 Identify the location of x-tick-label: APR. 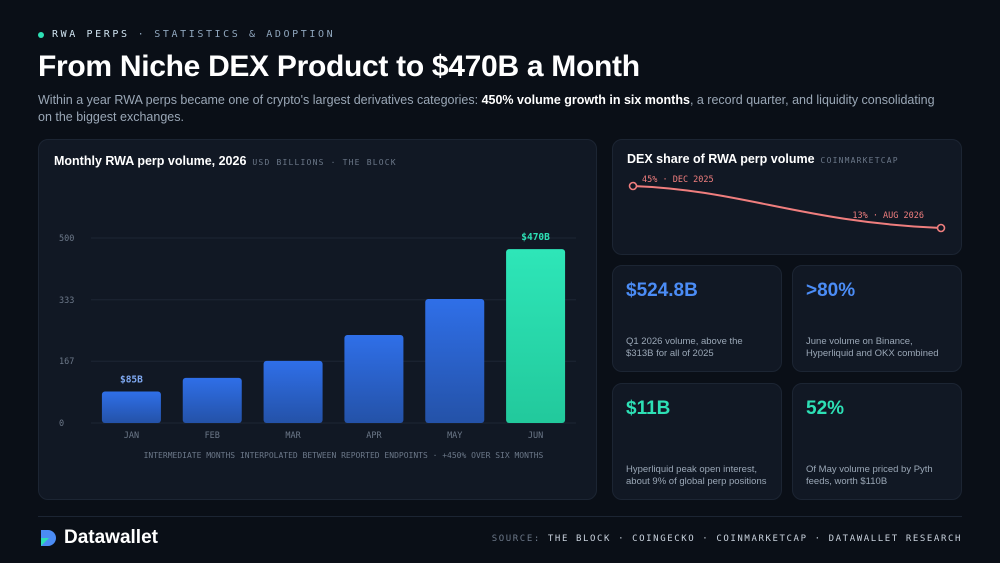
(374, 436).